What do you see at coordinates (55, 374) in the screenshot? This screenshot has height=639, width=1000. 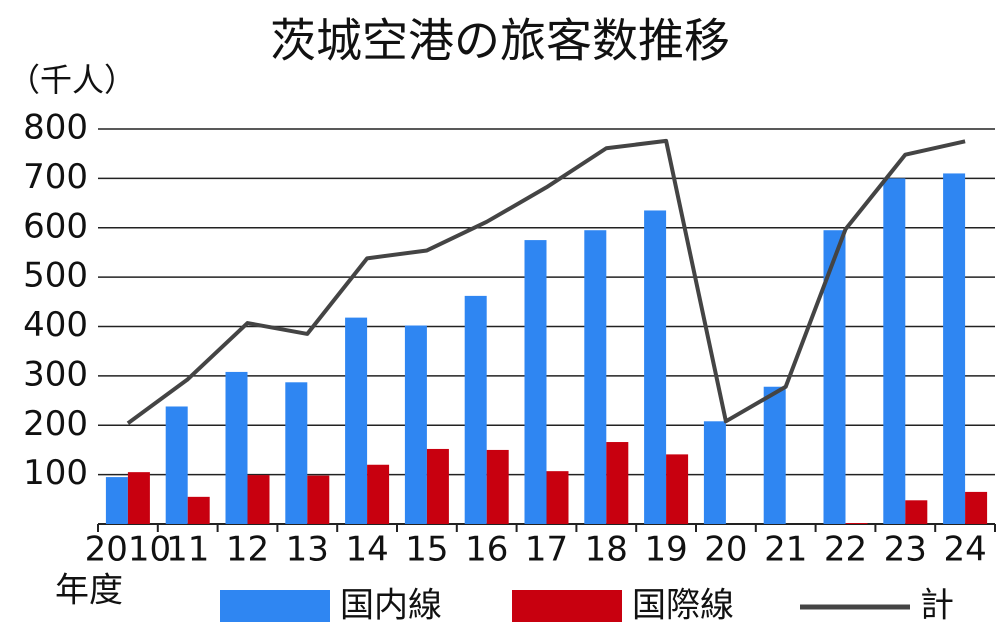 I see `y-tick-label: 300` at bounding box center [55, 374].